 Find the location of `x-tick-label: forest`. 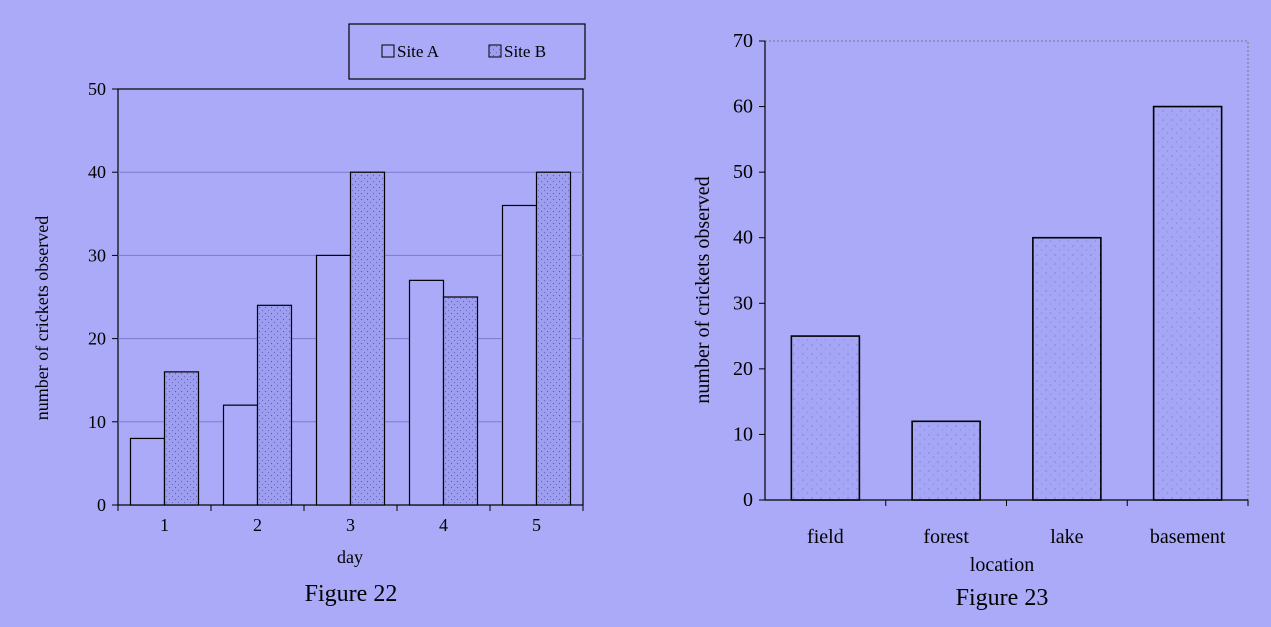

x-tick-label: forest is located at coordinates (946, 537).